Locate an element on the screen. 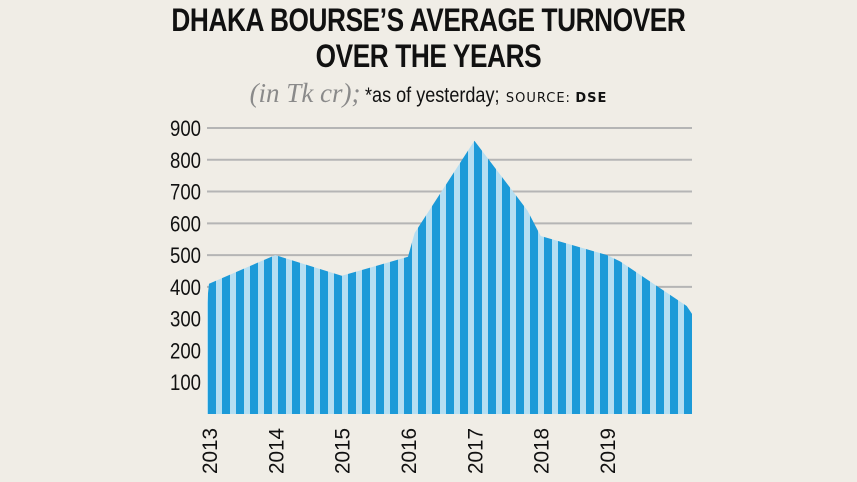 The width and height of the screenshot is (857, 482). x-tick-label: 2017 is located at coordinates (475, 451).